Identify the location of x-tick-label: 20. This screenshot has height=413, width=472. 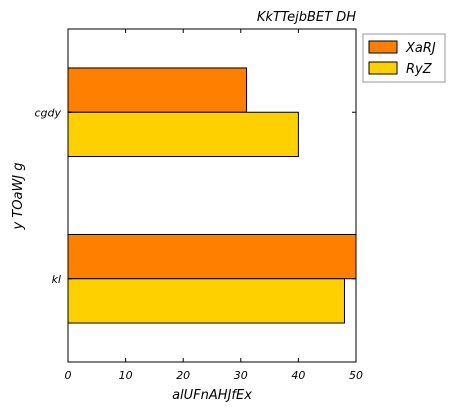
(183, 375).